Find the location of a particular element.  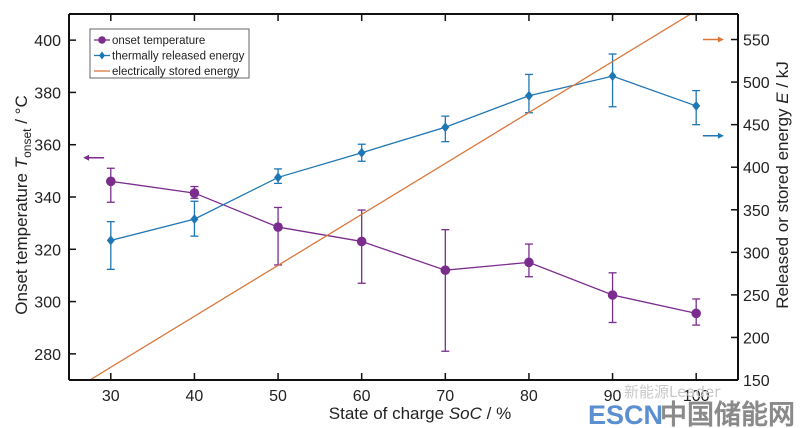

x-tick-label: 100 is located at coordinates (696, 396).